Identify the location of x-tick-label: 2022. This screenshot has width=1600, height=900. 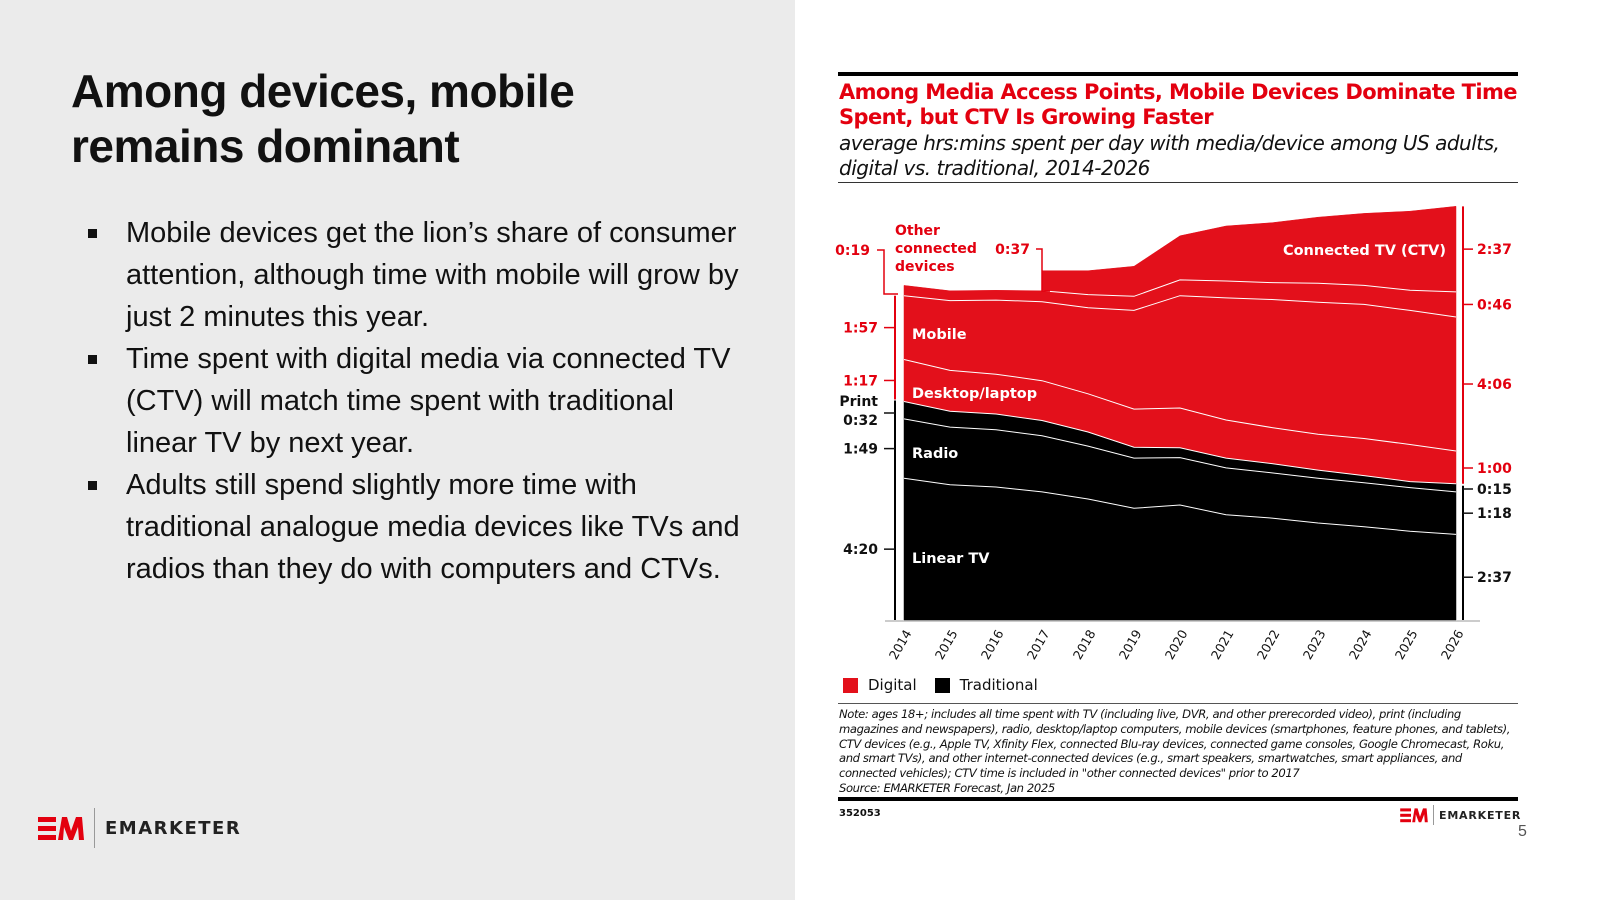
(1268, 644).